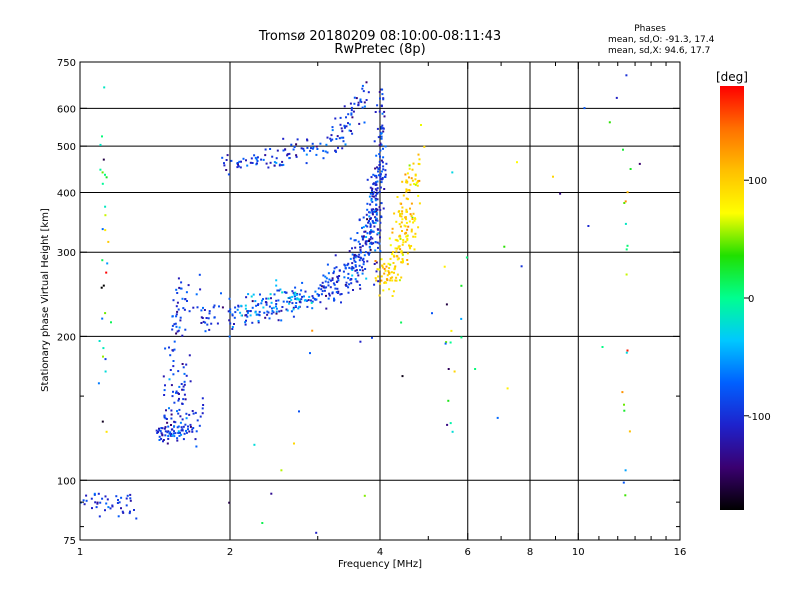  What do you see at coordinates (230, 552) in the screenshot?
I see `x-tick-label: 2` at bounding box center [230, 552].